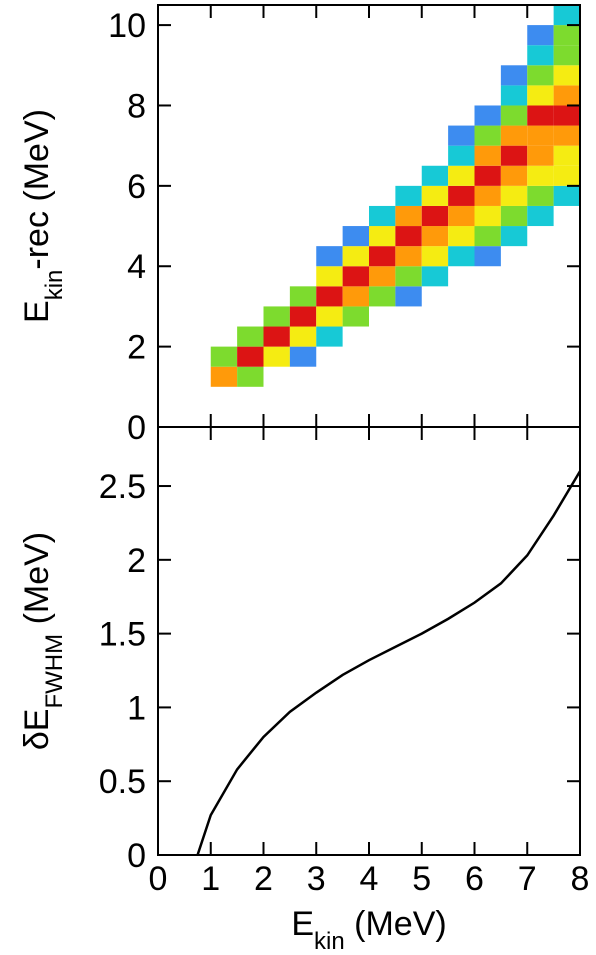 This screenshot has width=596, height=955. Describe the element at coordinates (127, 26) in the screenshot. I see `y-tick-label: 10` at that location.